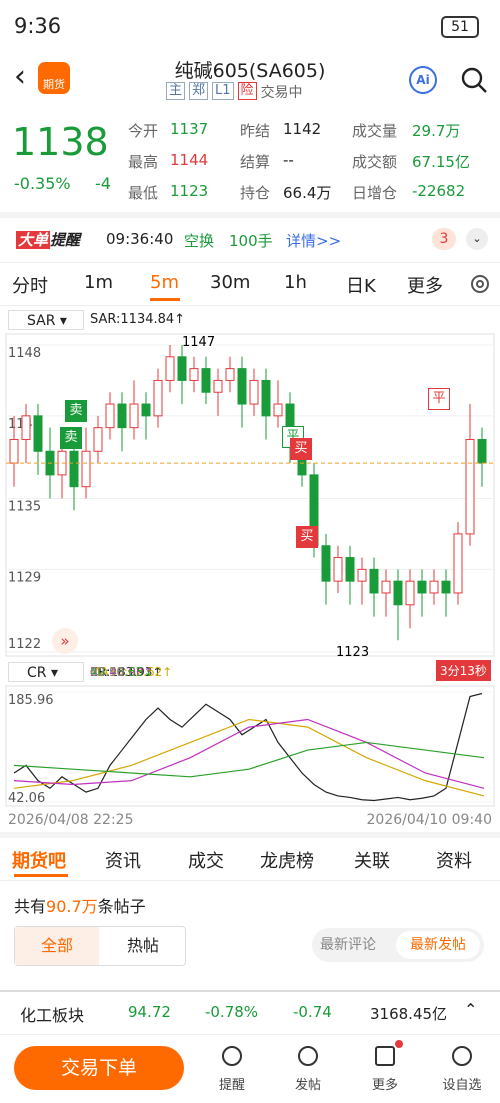 The height and width of the screenshot is (1103, 500). What do you see at coordinates (372, 861) in the screenshot?
I see `forum-tab: 关联` at bounding box center [372, 861].